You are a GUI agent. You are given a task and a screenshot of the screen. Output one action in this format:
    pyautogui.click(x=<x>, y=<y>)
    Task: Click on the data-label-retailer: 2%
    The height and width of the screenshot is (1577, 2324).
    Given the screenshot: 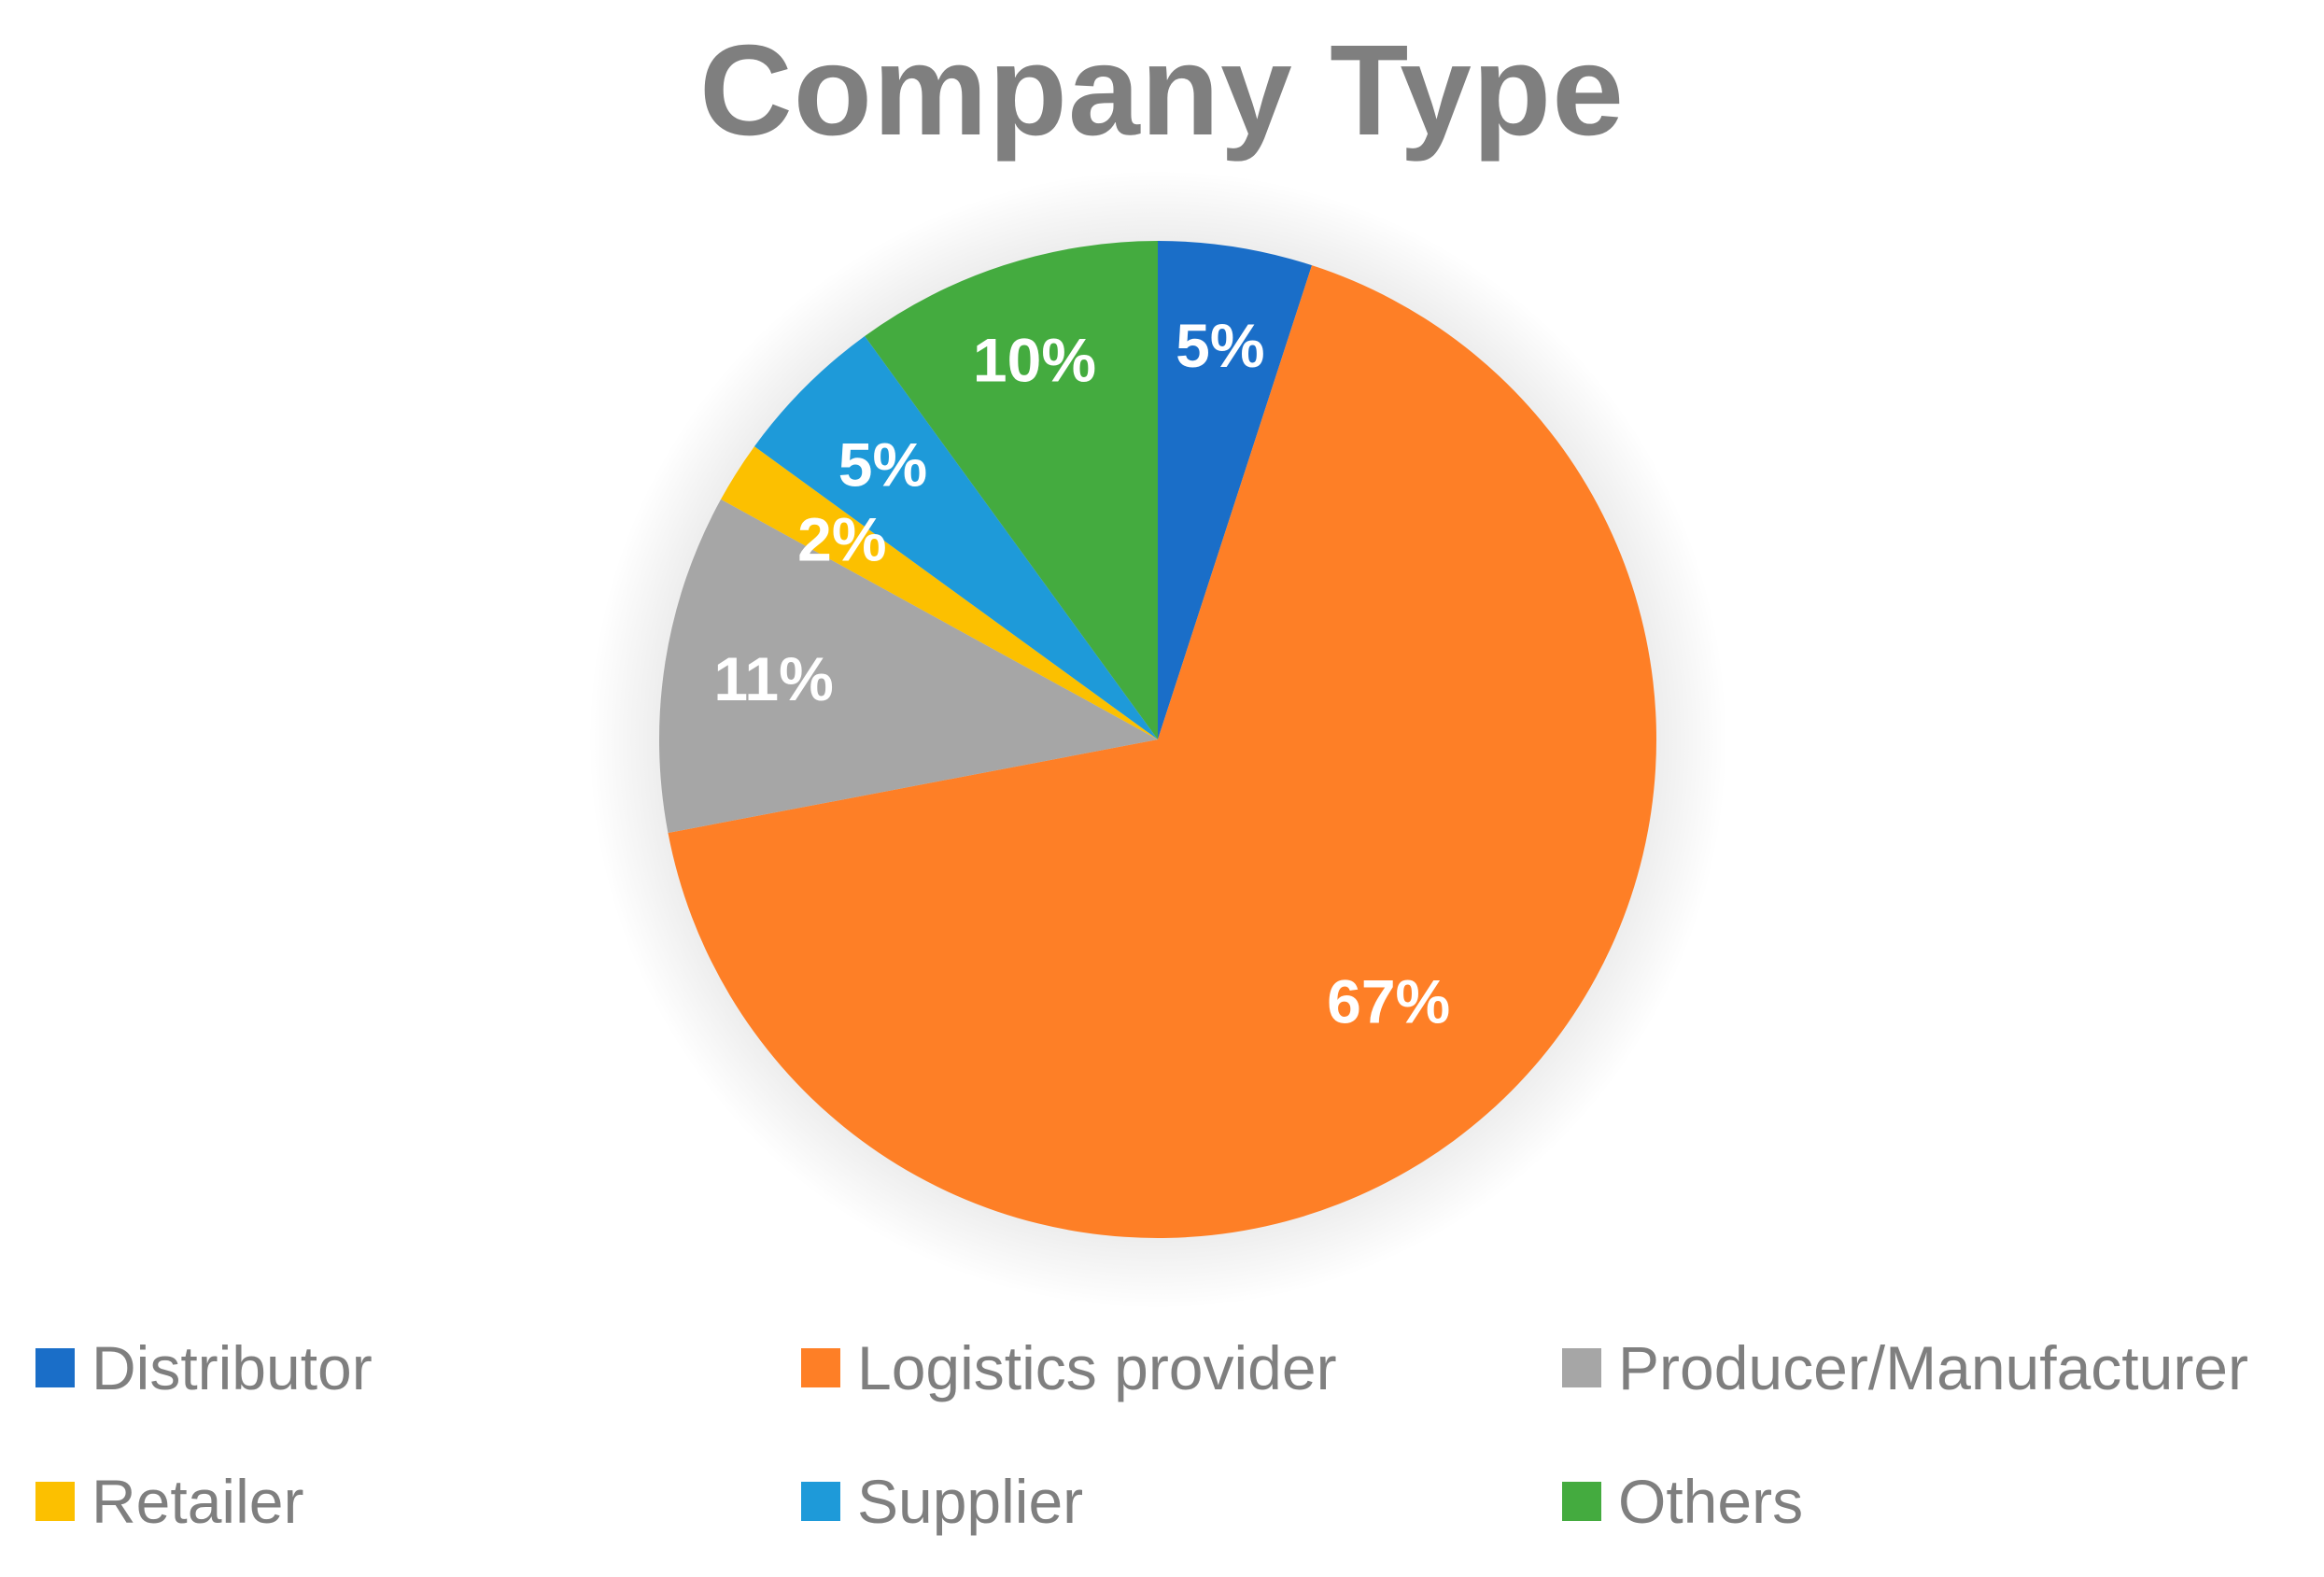 What is the action you would take?
    pyautogui.click(x=842, y=538)
    